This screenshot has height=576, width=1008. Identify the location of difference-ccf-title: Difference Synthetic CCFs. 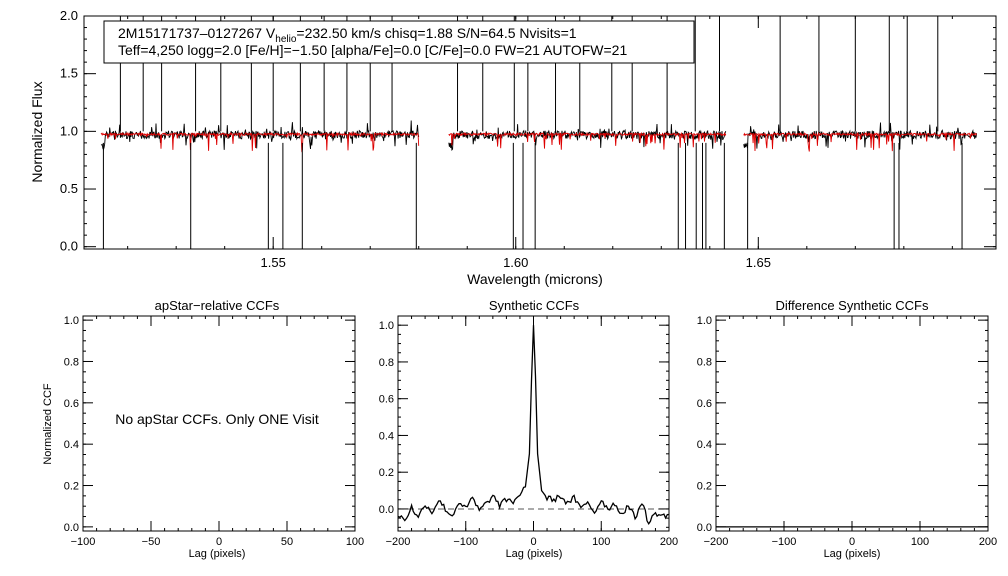
(852, 305).